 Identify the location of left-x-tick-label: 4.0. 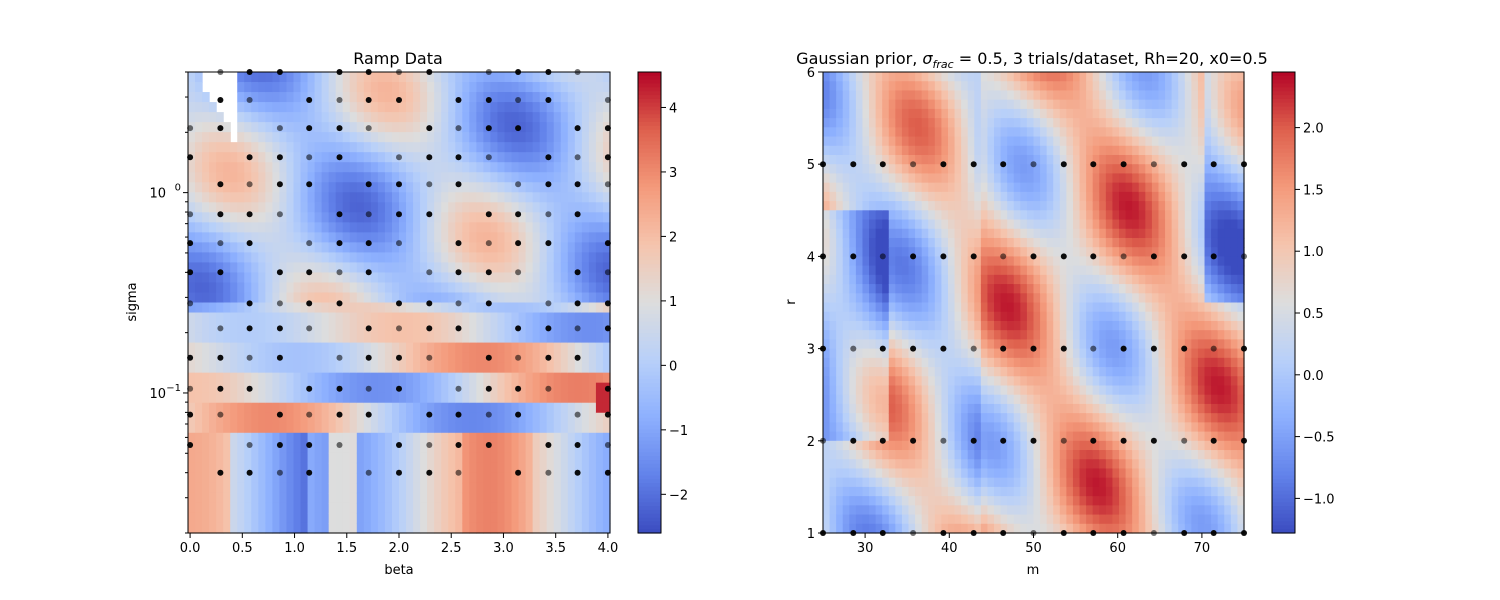
(608, 548).